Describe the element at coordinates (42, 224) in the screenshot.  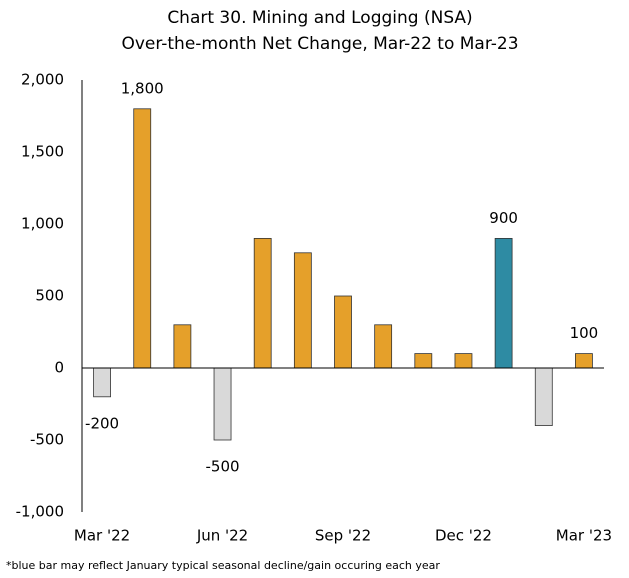
I see `y-tick-label: 1,000` at that location.